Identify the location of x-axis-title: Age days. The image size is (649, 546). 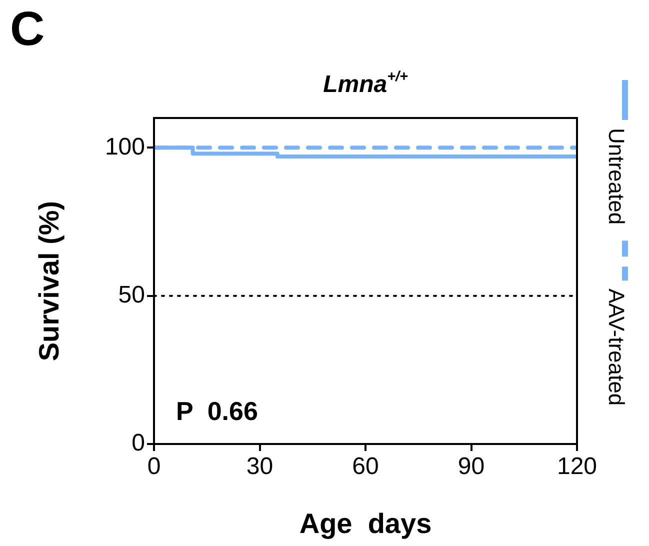
(365, 523).